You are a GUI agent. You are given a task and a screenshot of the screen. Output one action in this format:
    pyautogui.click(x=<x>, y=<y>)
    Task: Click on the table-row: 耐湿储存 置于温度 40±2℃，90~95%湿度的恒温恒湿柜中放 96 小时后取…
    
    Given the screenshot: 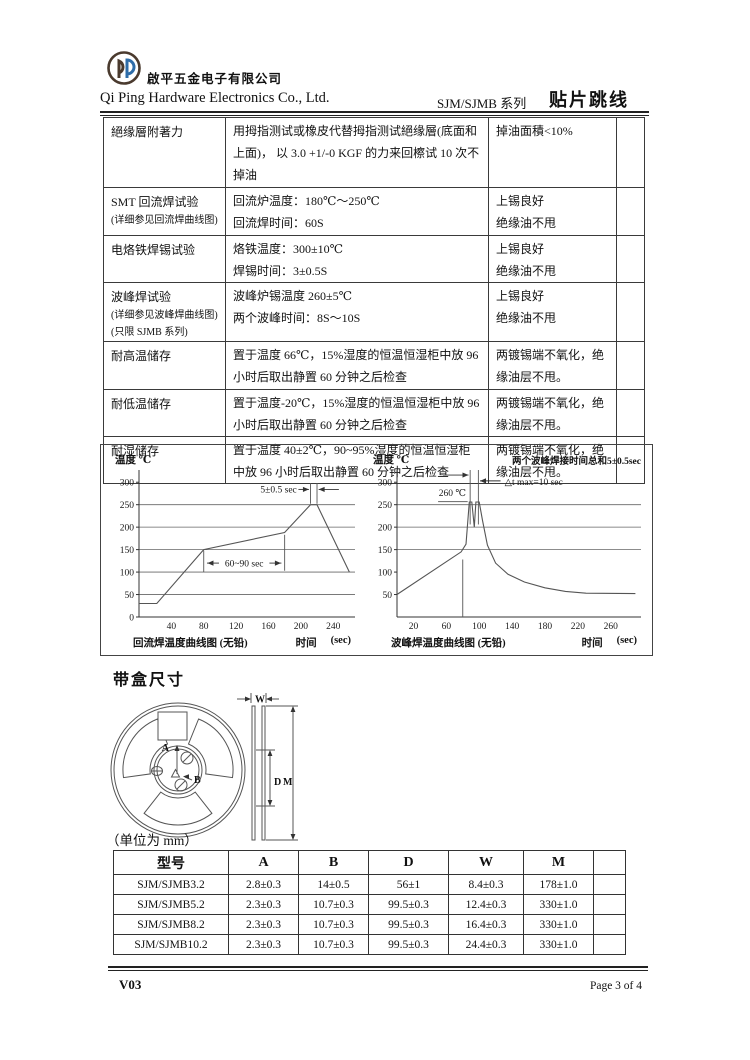 What is the action you would take?
    pyautogui.click(x=374, y=460)
    